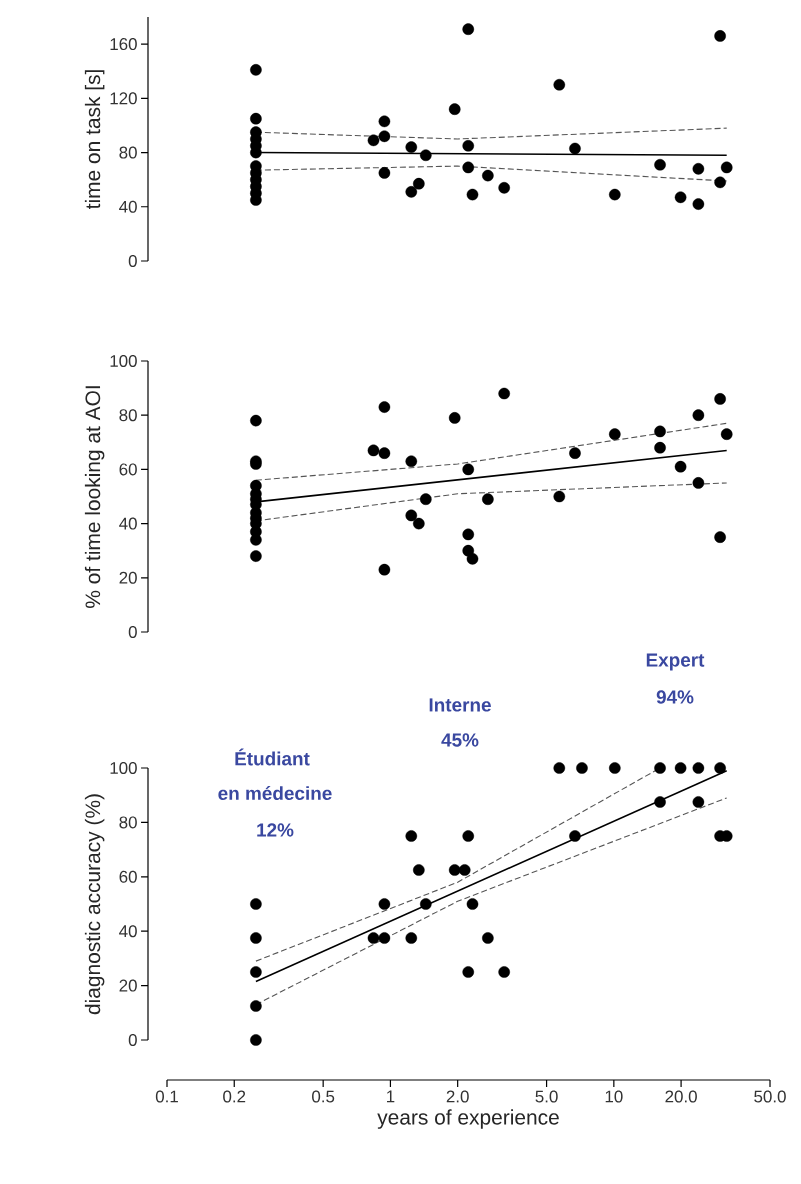 The image size is (801, 1184). What do you see at coordinates (94, 140) in the screenshot?
I see `y-axis-title: time on task [s]` at bounding box center [94, 140].